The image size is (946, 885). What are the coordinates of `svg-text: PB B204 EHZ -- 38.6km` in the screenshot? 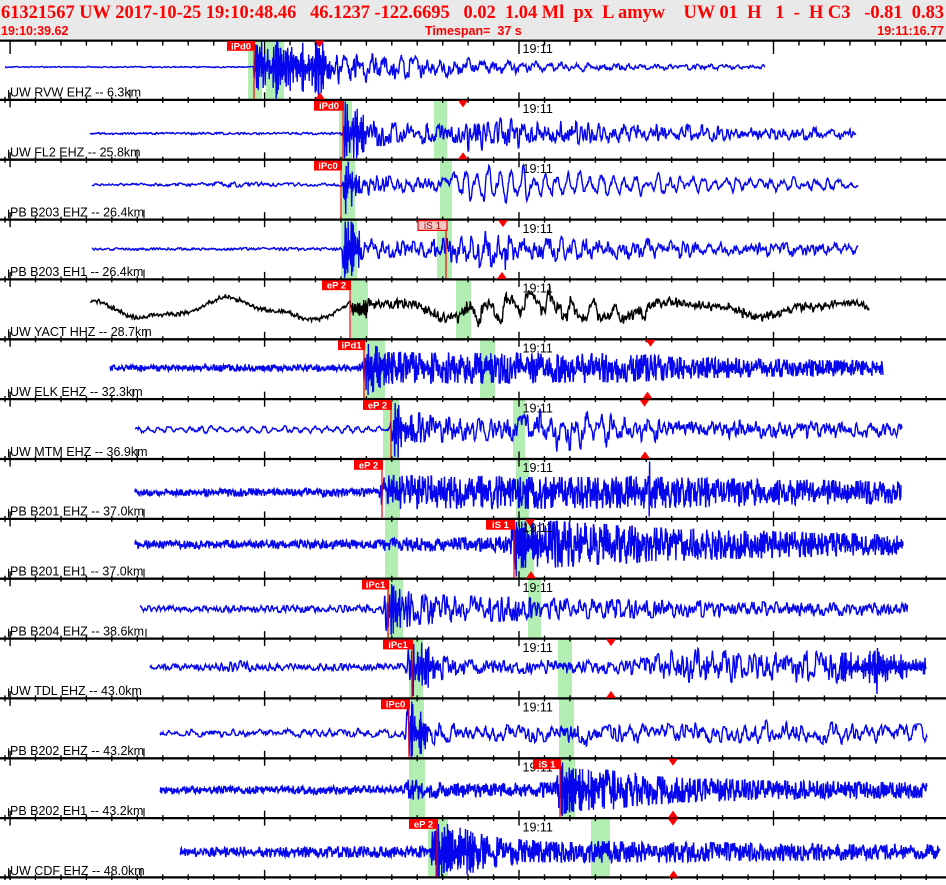 It's located at (77, 631).